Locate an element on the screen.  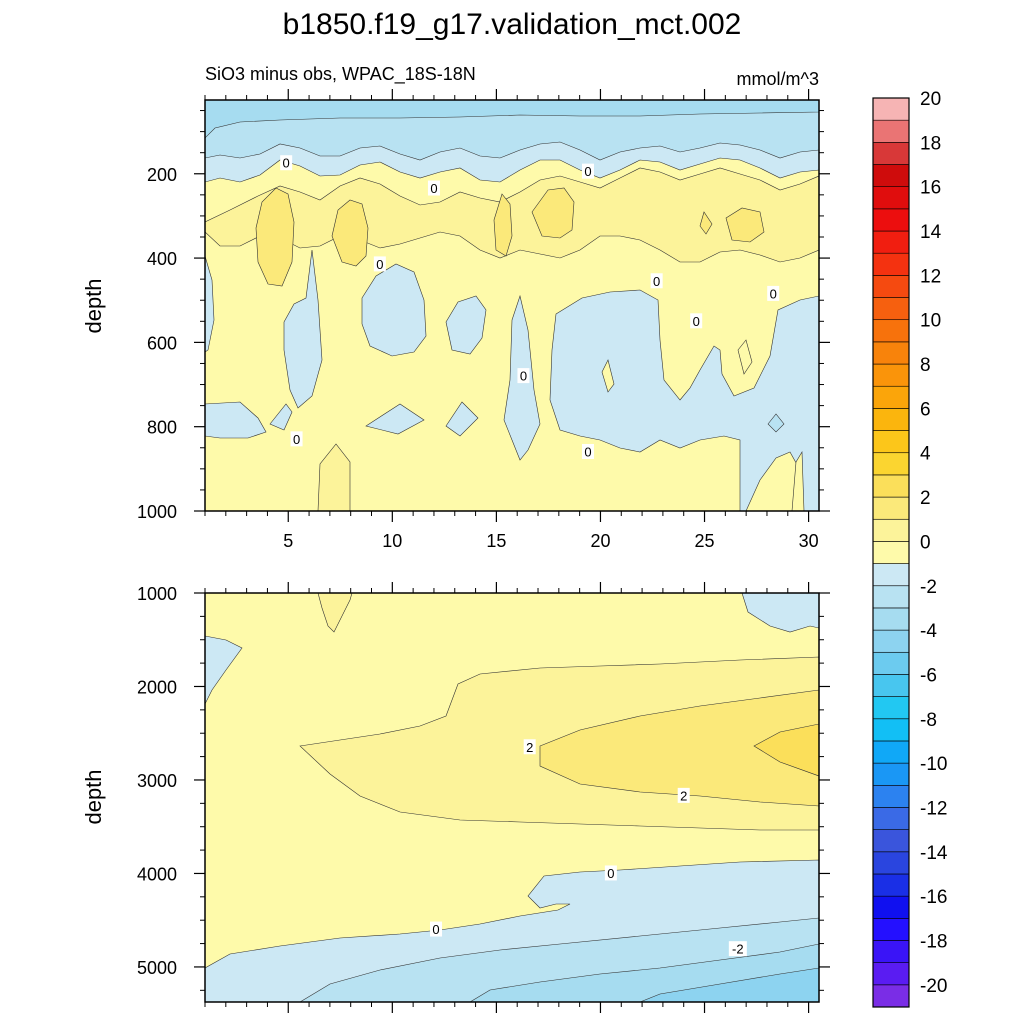
colorbar-tick-label: -6 is located at coordinates (928, 675).